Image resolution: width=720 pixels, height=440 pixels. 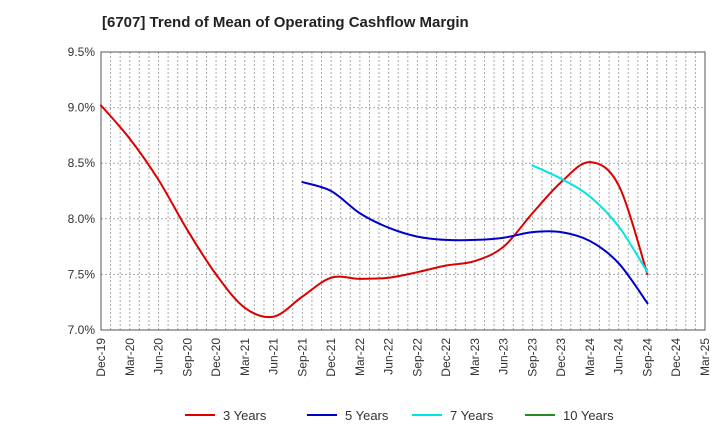 What do you see at coordinates (216, 357) in the screenshot?
I see `x-tick-label: Dec-20` at bounding box center [216, 357].